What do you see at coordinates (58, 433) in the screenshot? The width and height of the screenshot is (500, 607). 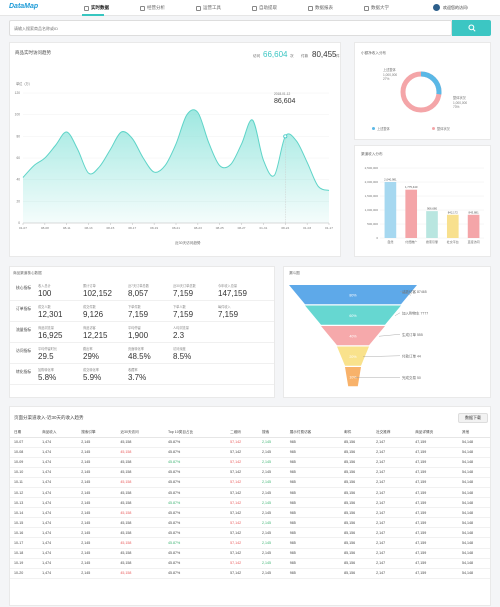 I see `table-header-cell: 商品收入` at bounding box center [58, 433].